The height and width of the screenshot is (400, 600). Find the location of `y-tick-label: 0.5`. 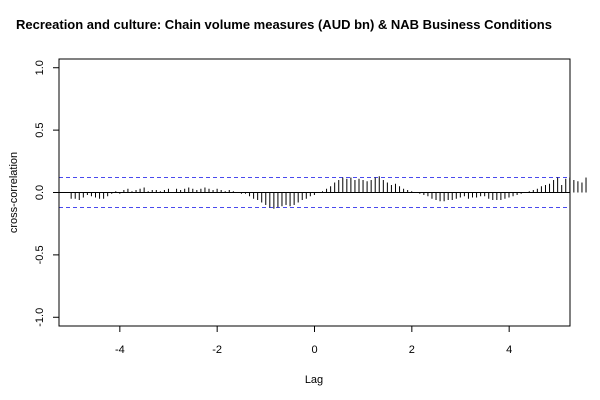

y-tick-label: 0.5 is located at coordinates (40, 129).